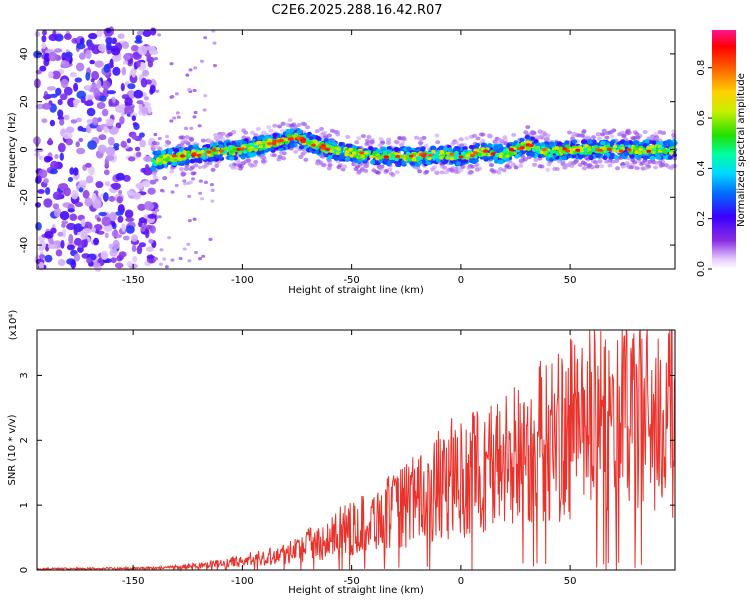 The width and height of the screenshot is (750, 600). I want to click on colorbar-ticks: 0.0 0.2 0.4 0.6 0.8, so click(704, 168).